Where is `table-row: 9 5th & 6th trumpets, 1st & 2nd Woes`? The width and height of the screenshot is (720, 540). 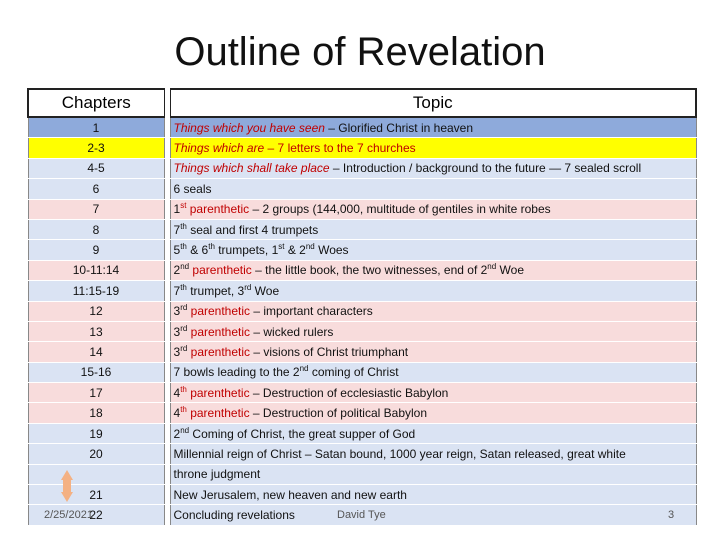 table-row: 9 5th & 6th trumpets, 1st & 2nd Woes is located at coordinates (362, 250).